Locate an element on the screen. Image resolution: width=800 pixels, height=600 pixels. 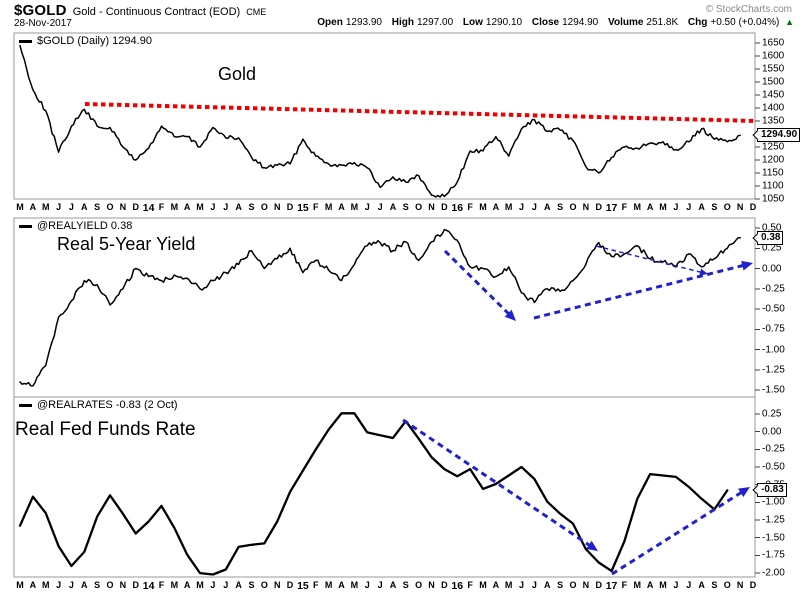
fed-funds-annotation-label: Real Fed Funds Rate is located at coordinates (105, 429).